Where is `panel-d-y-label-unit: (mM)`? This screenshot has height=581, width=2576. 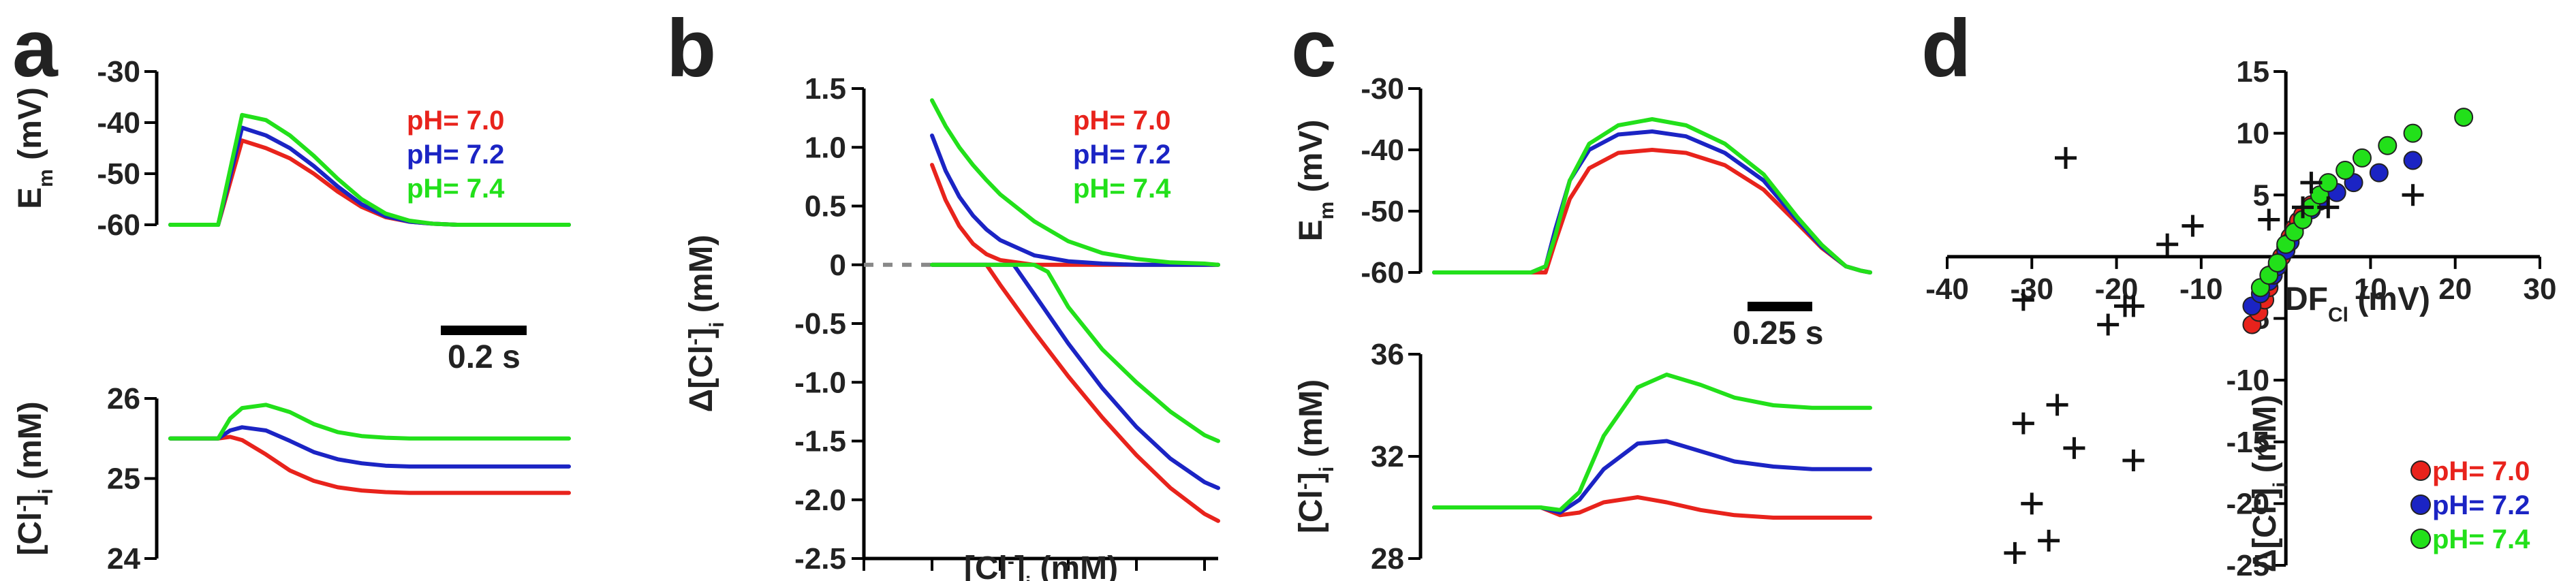
panel-d-y-label-unit: (mM) is located at coordinates (2265, 439).